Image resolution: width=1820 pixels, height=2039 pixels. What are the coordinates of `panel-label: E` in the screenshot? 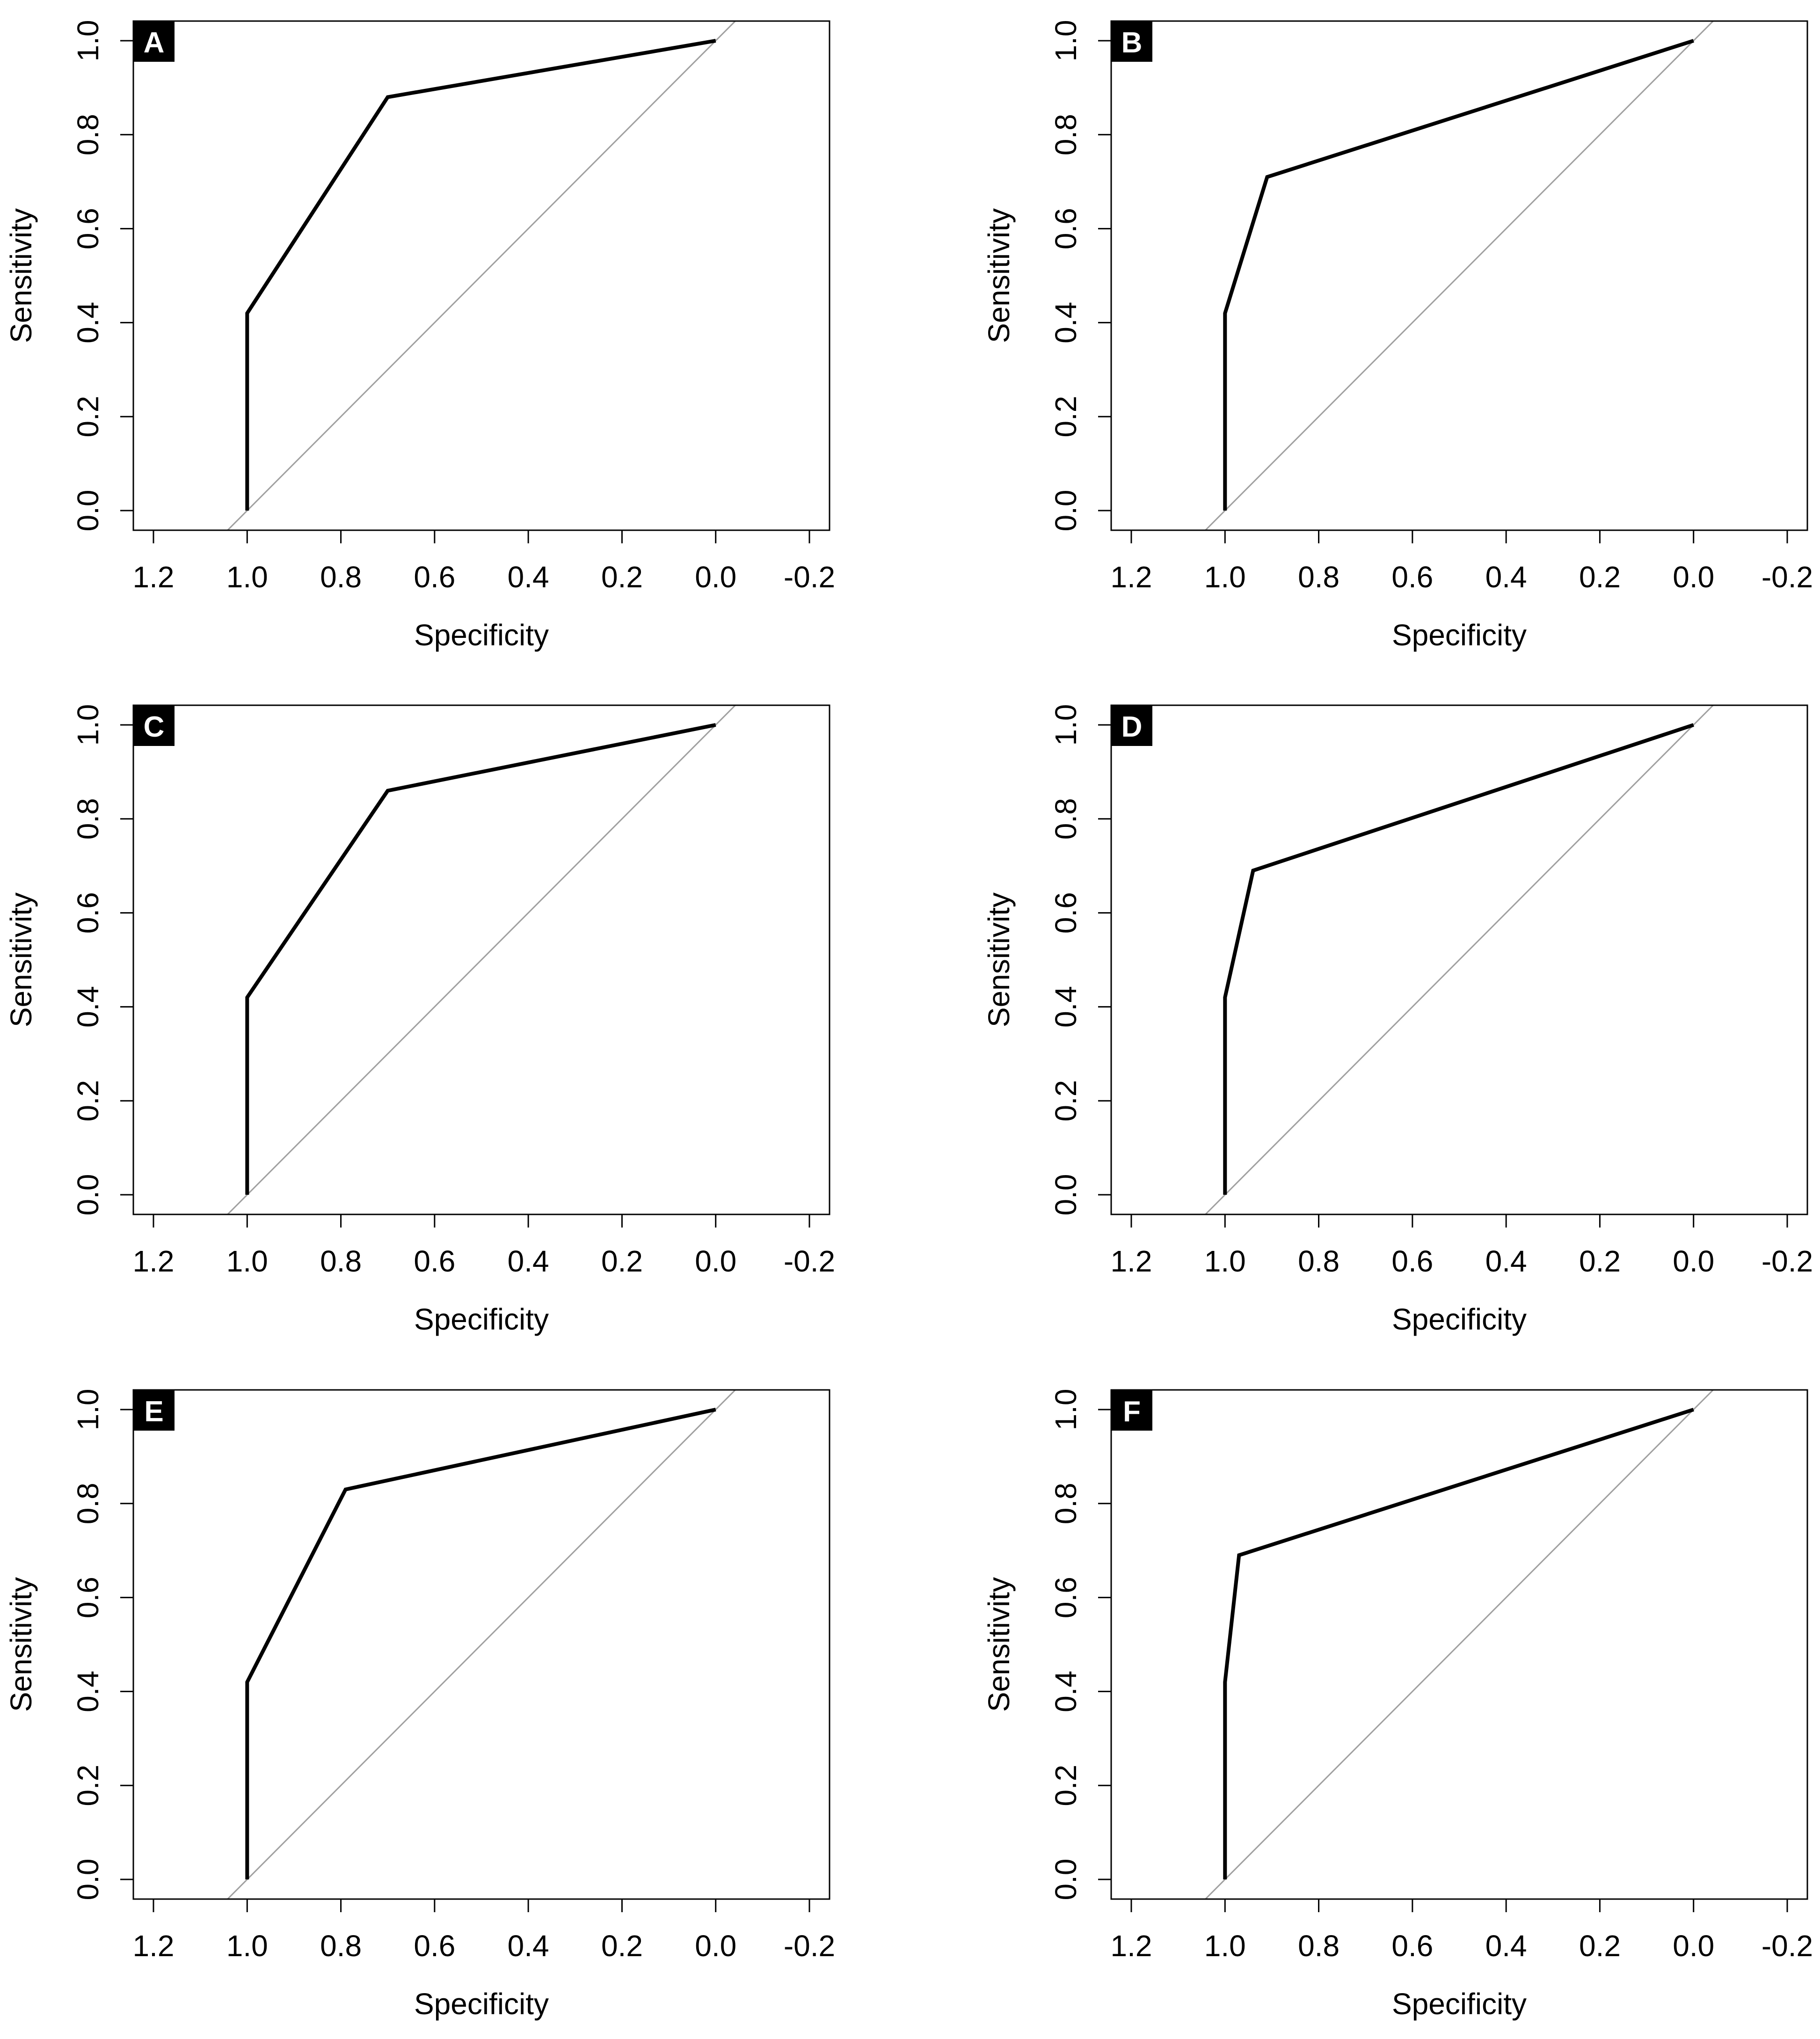 It's located at (153, 1412).